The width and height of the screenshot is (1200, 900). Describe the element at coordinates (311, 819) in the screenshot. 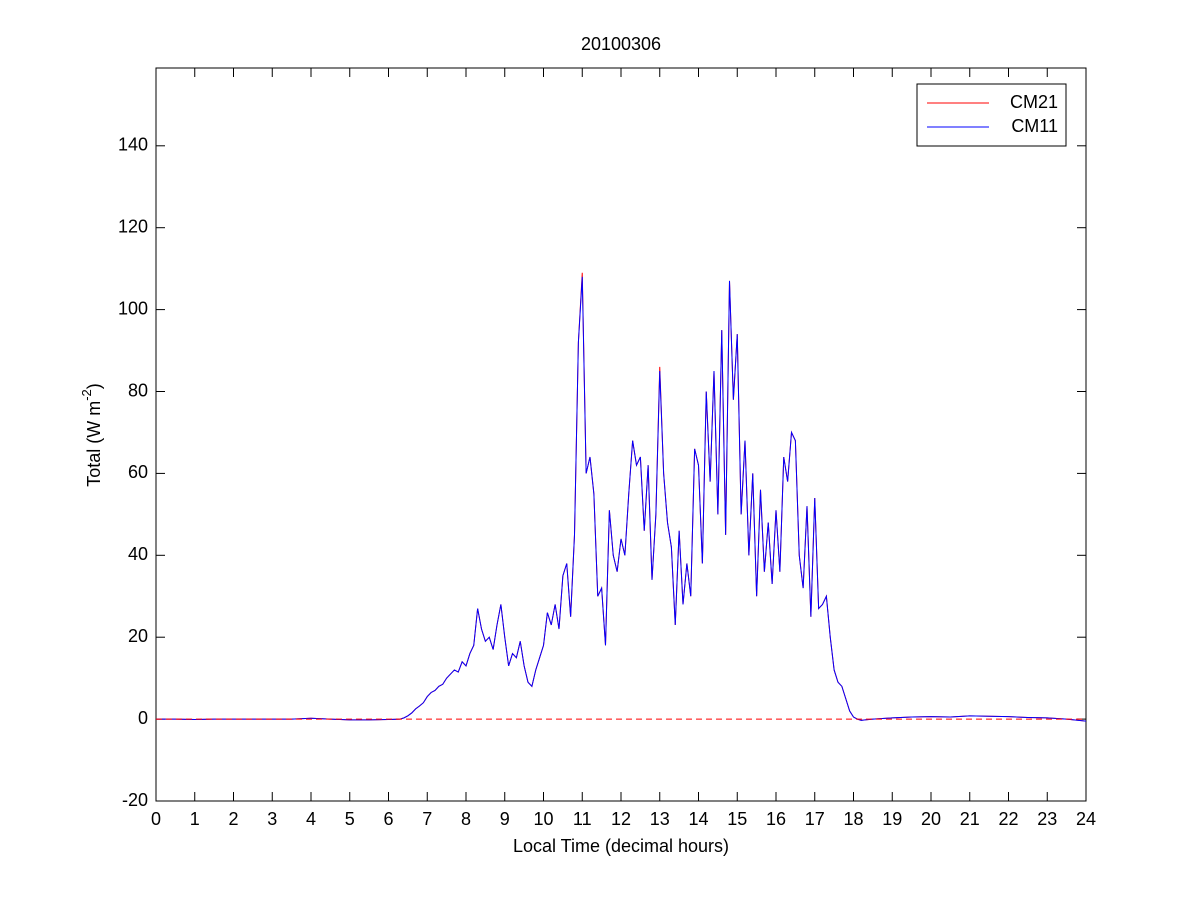

I see `x-tick-label: 4` at that location.